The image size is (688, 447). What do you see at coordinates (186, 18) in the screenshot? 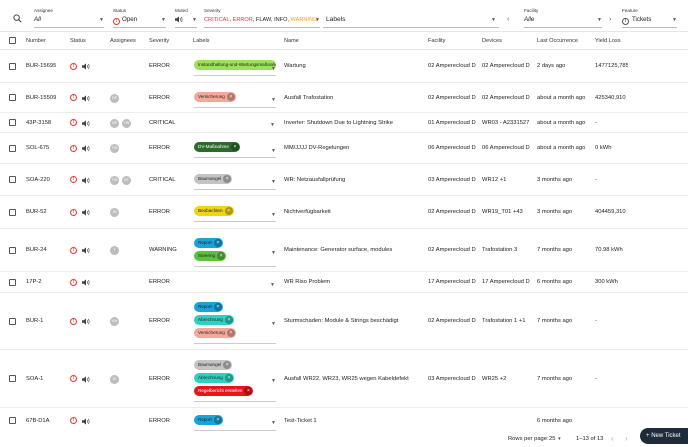
I see `muted-filter: Muted ▼` at bounding box center [186, 18].